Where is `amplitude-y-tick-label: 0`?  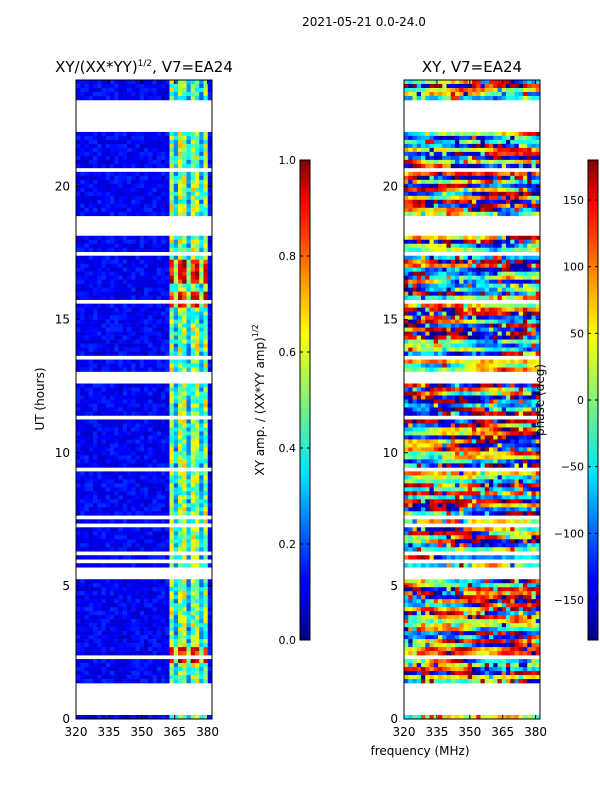 amplitude-y-tick-label: 0 is located at coordinates (66, 719).